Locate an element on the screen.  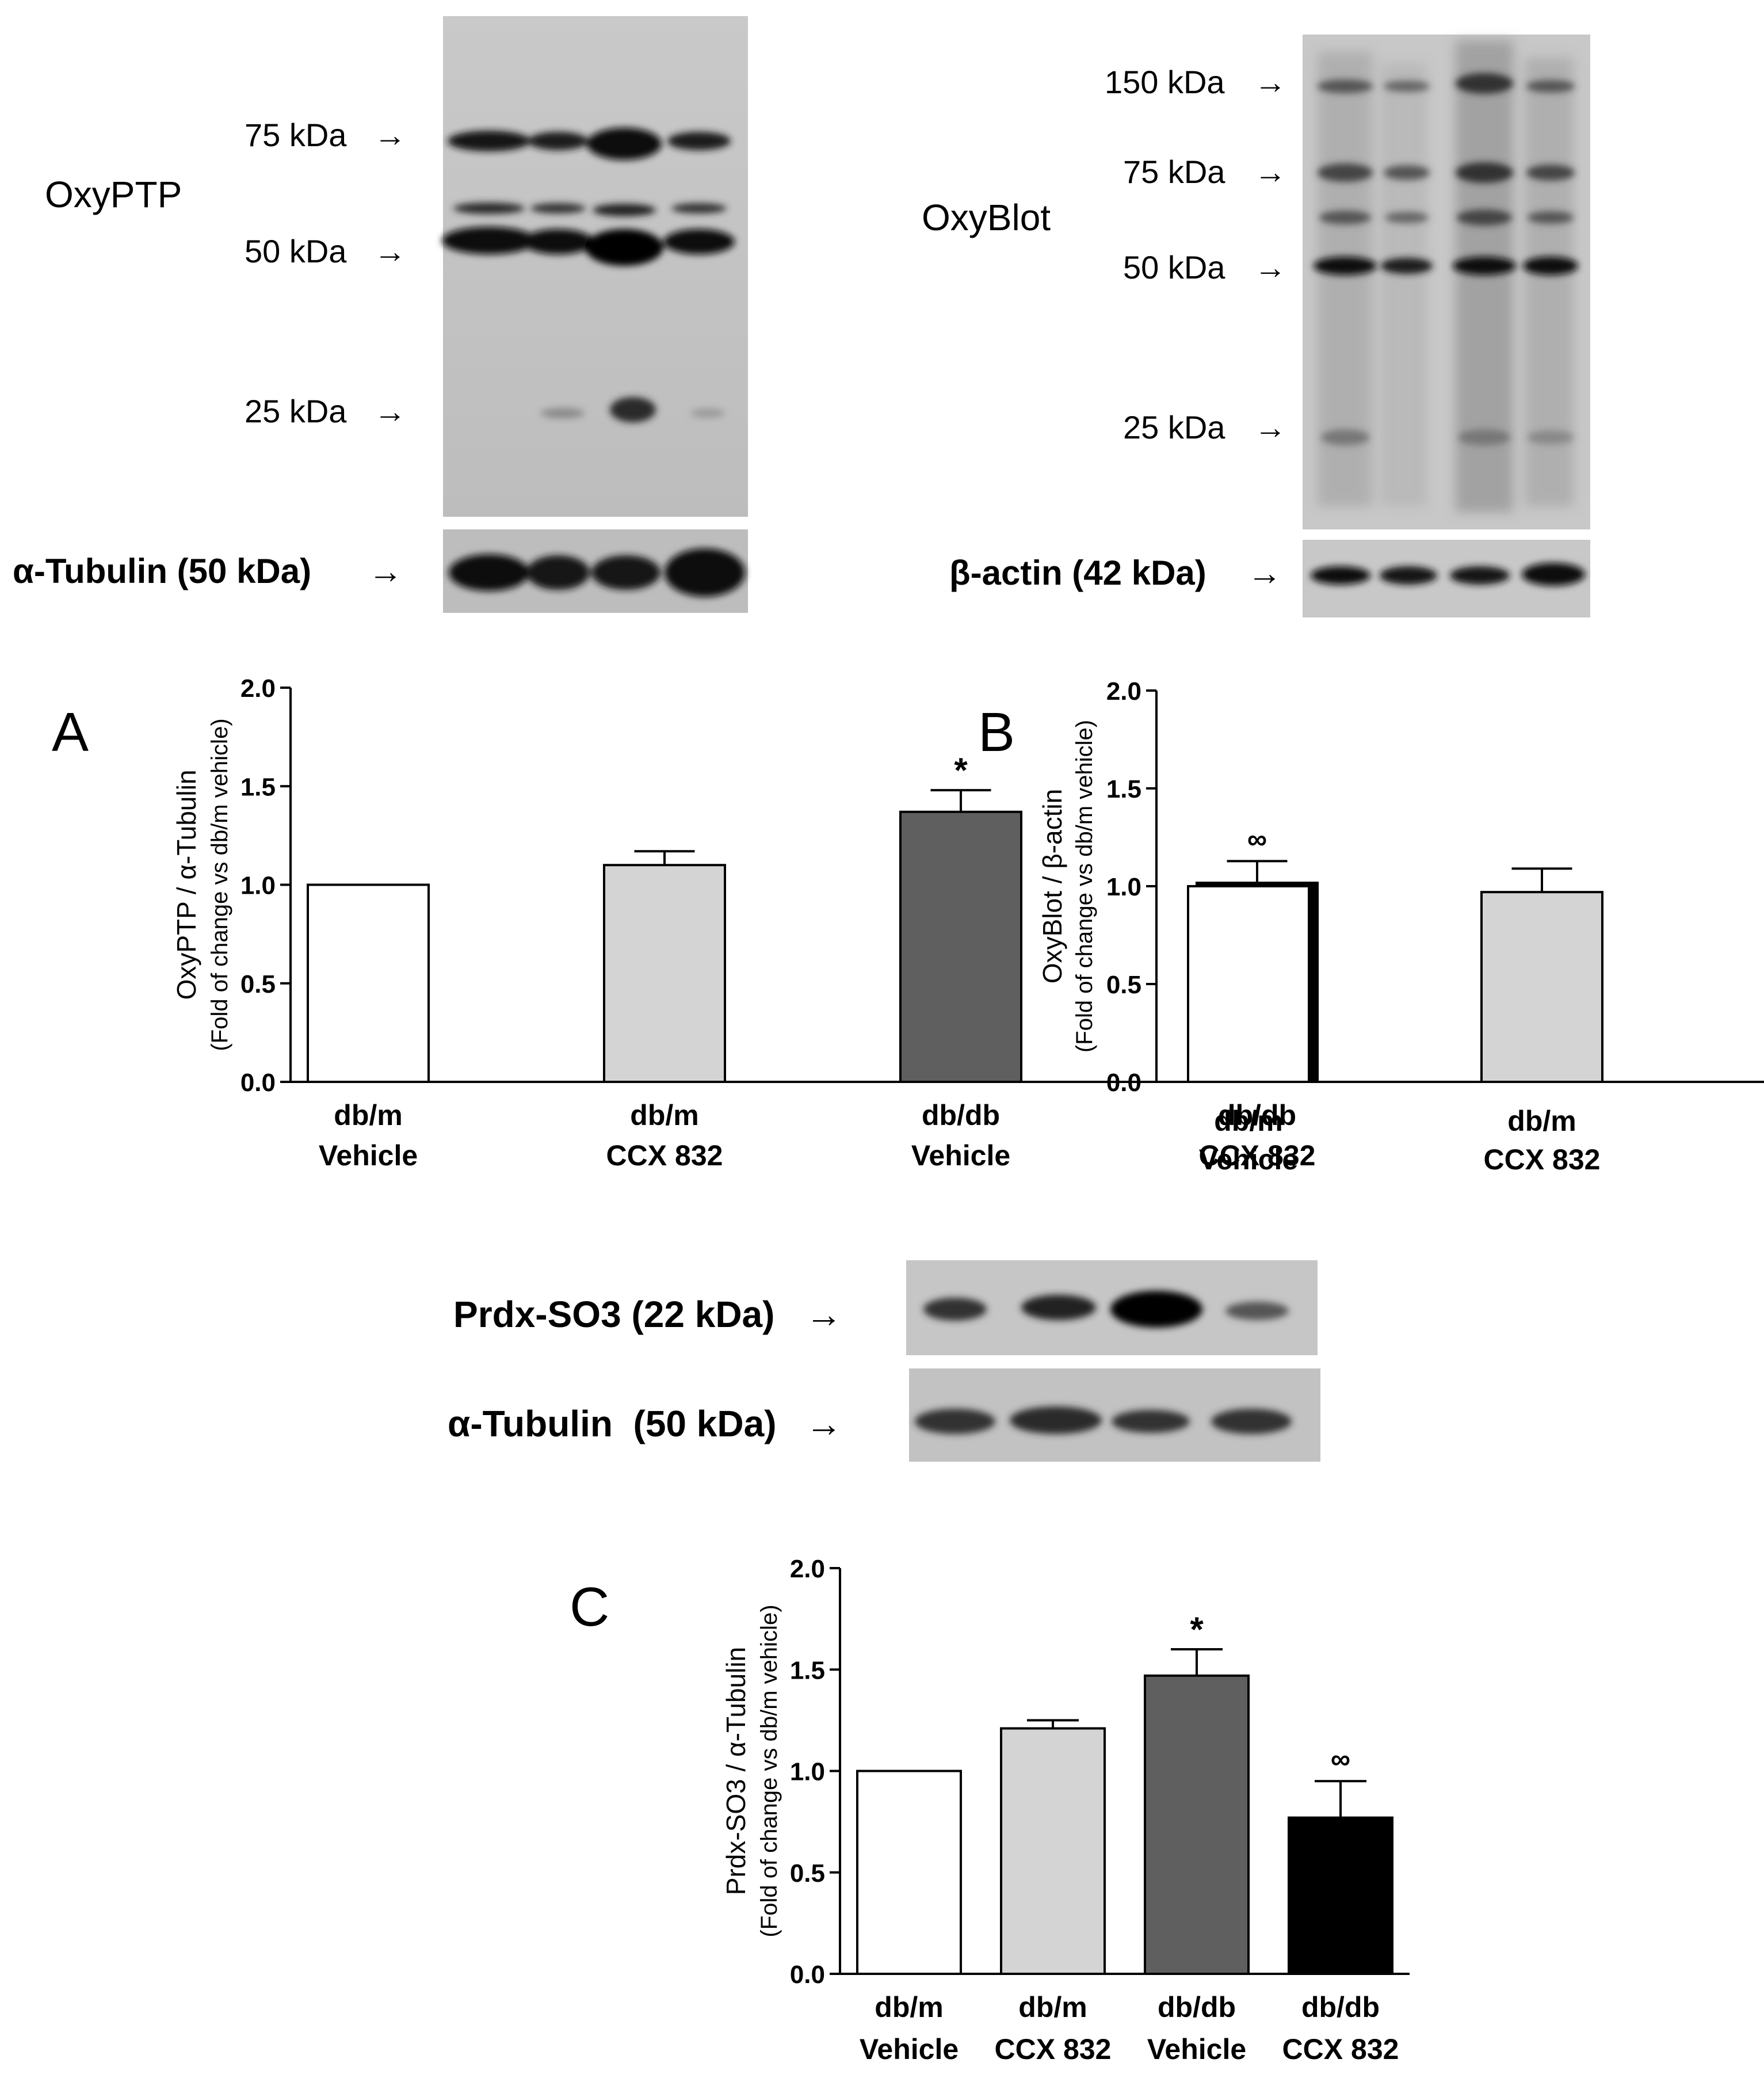
oxyptp-marker-25: 25 kDa is located at coordinates (296, 411).